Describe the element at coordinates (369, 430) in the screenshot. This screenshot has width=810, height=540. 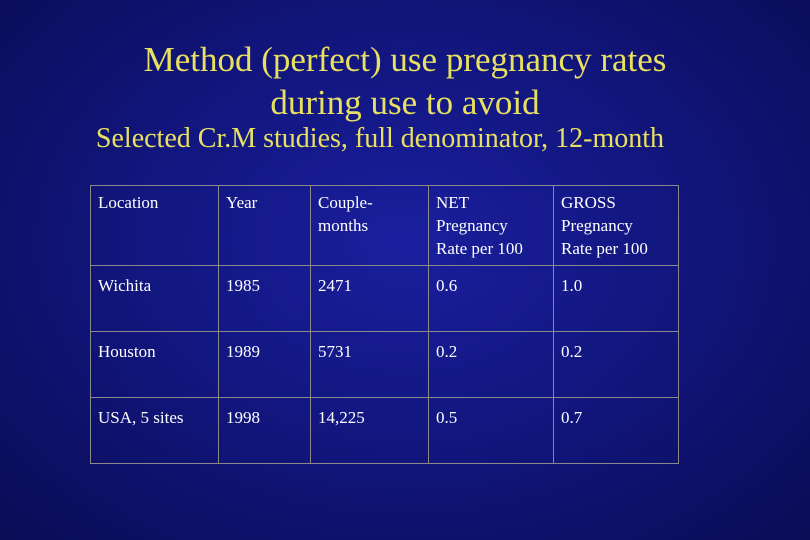
I see `cell-couple-months: 14,225` at that location.